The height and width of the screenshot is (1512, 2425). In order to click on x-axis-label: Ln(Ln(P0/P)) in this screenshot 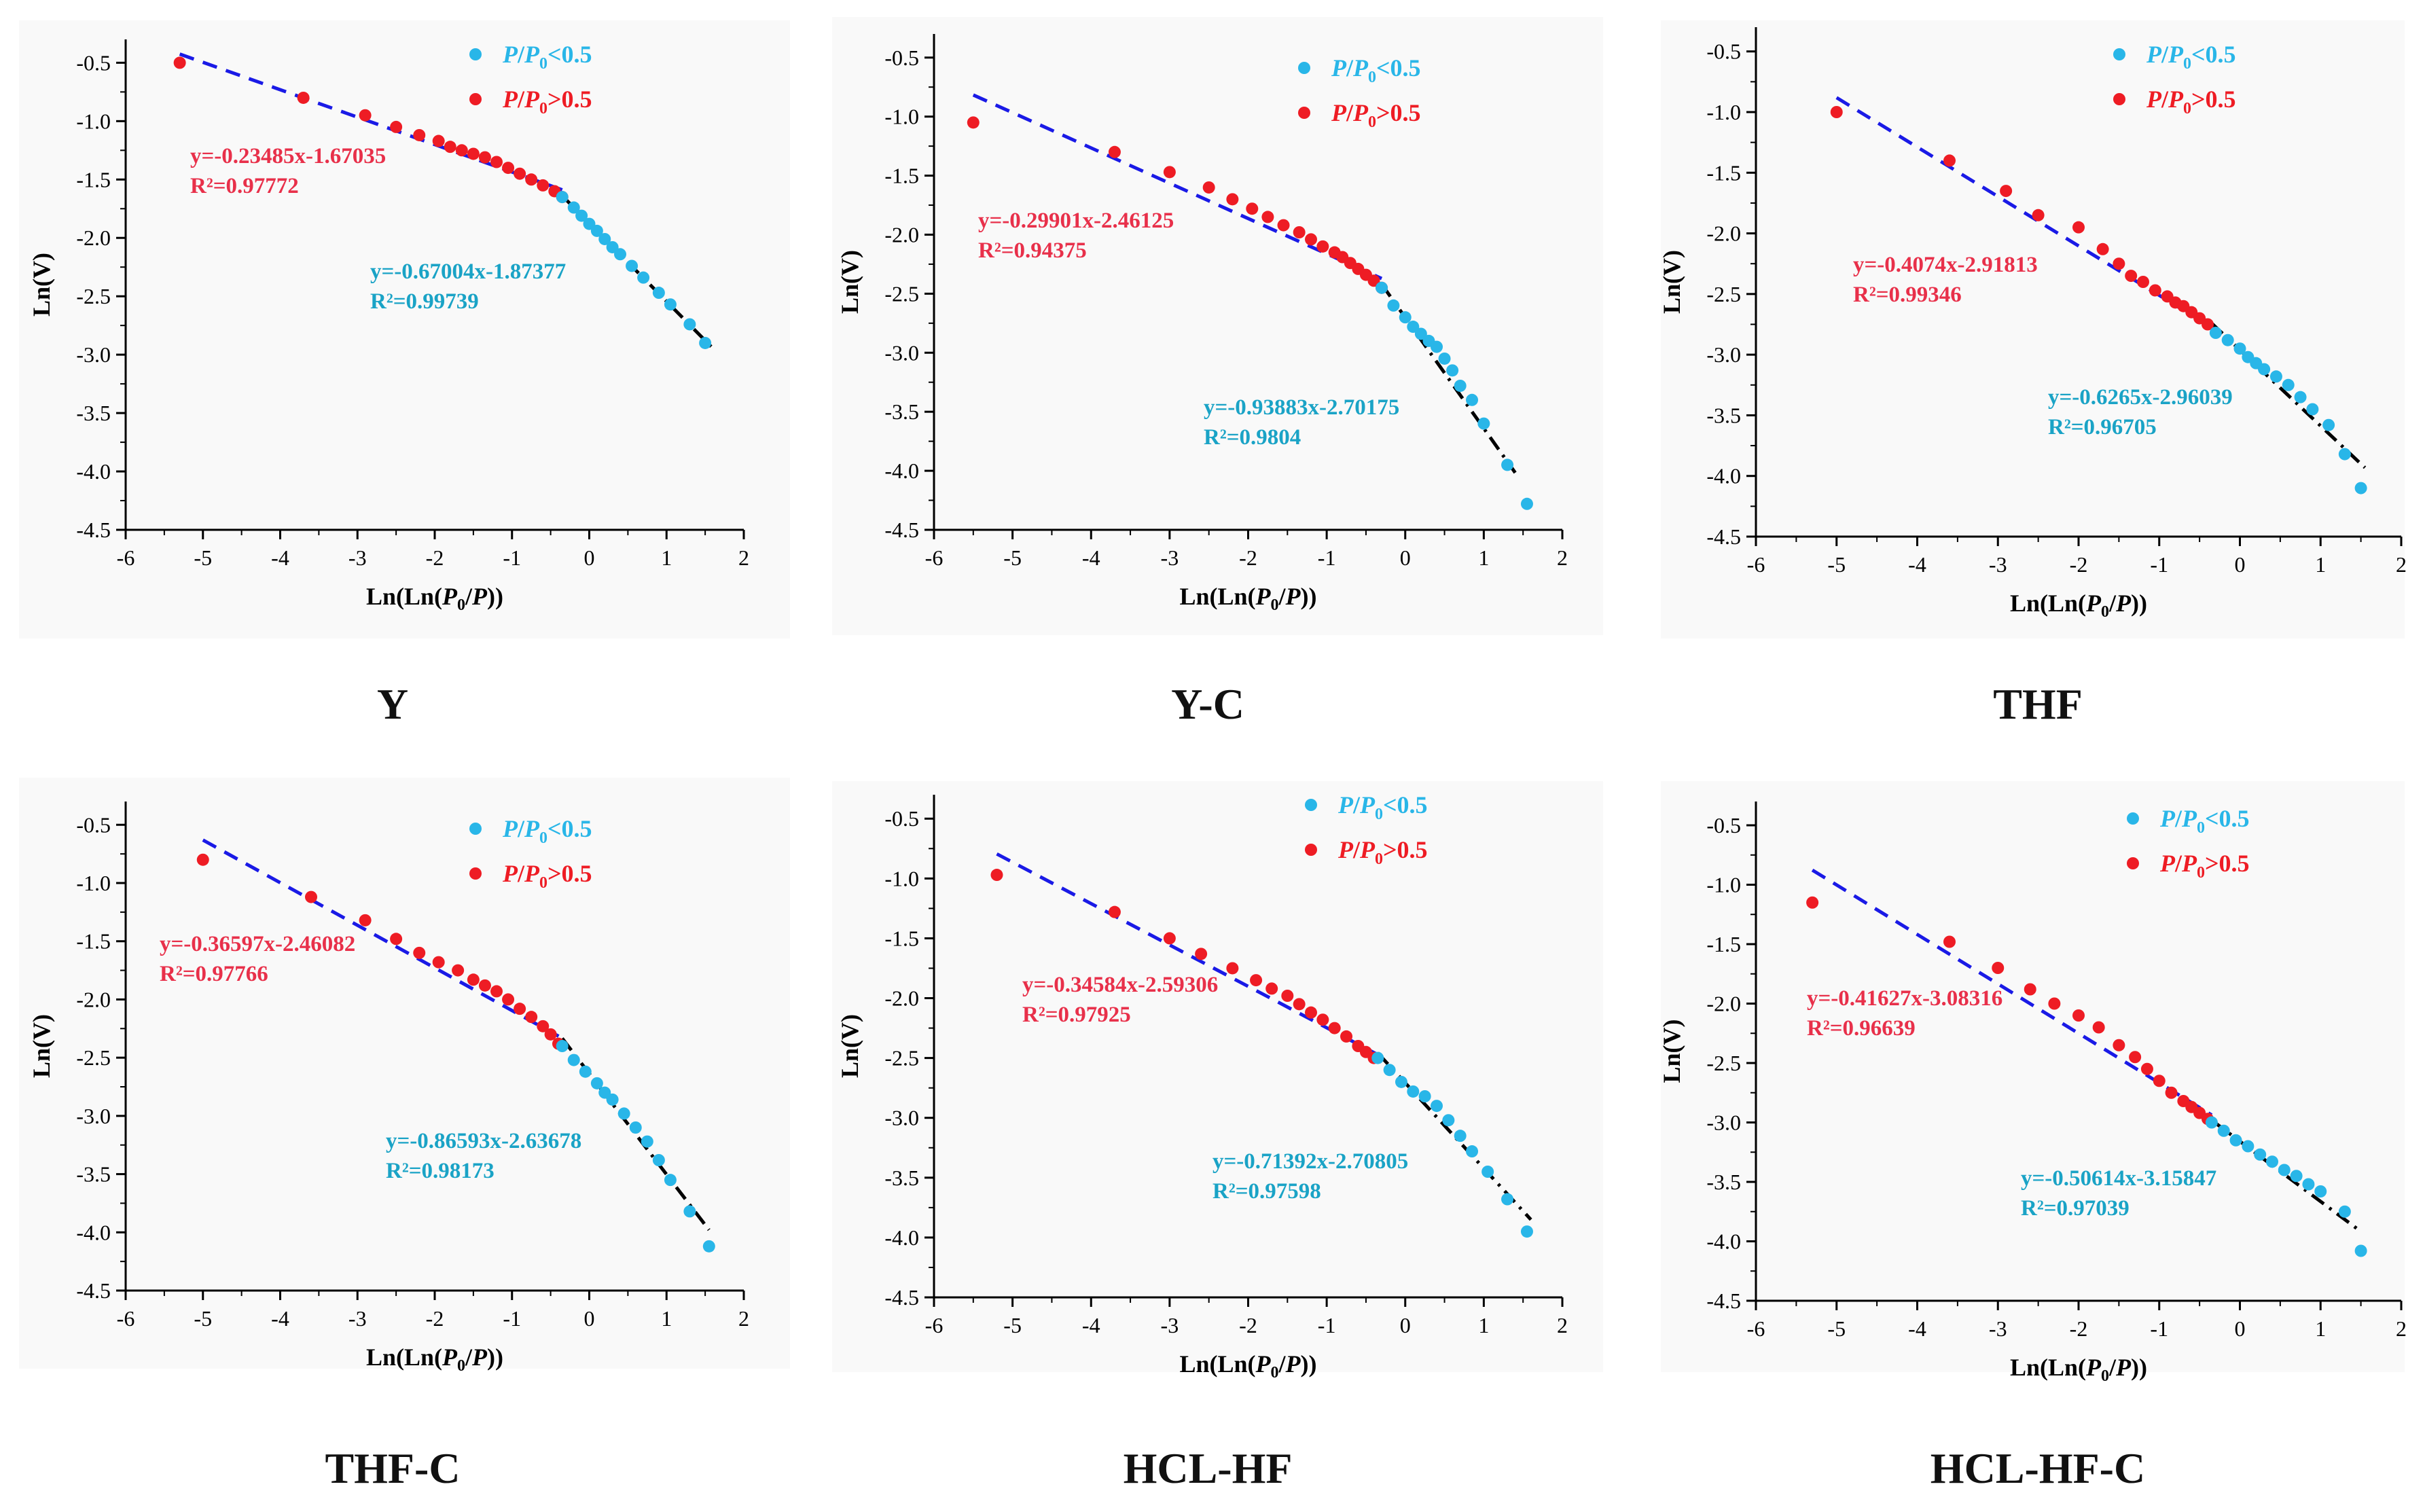, I will do `click(1247, 1366)`.